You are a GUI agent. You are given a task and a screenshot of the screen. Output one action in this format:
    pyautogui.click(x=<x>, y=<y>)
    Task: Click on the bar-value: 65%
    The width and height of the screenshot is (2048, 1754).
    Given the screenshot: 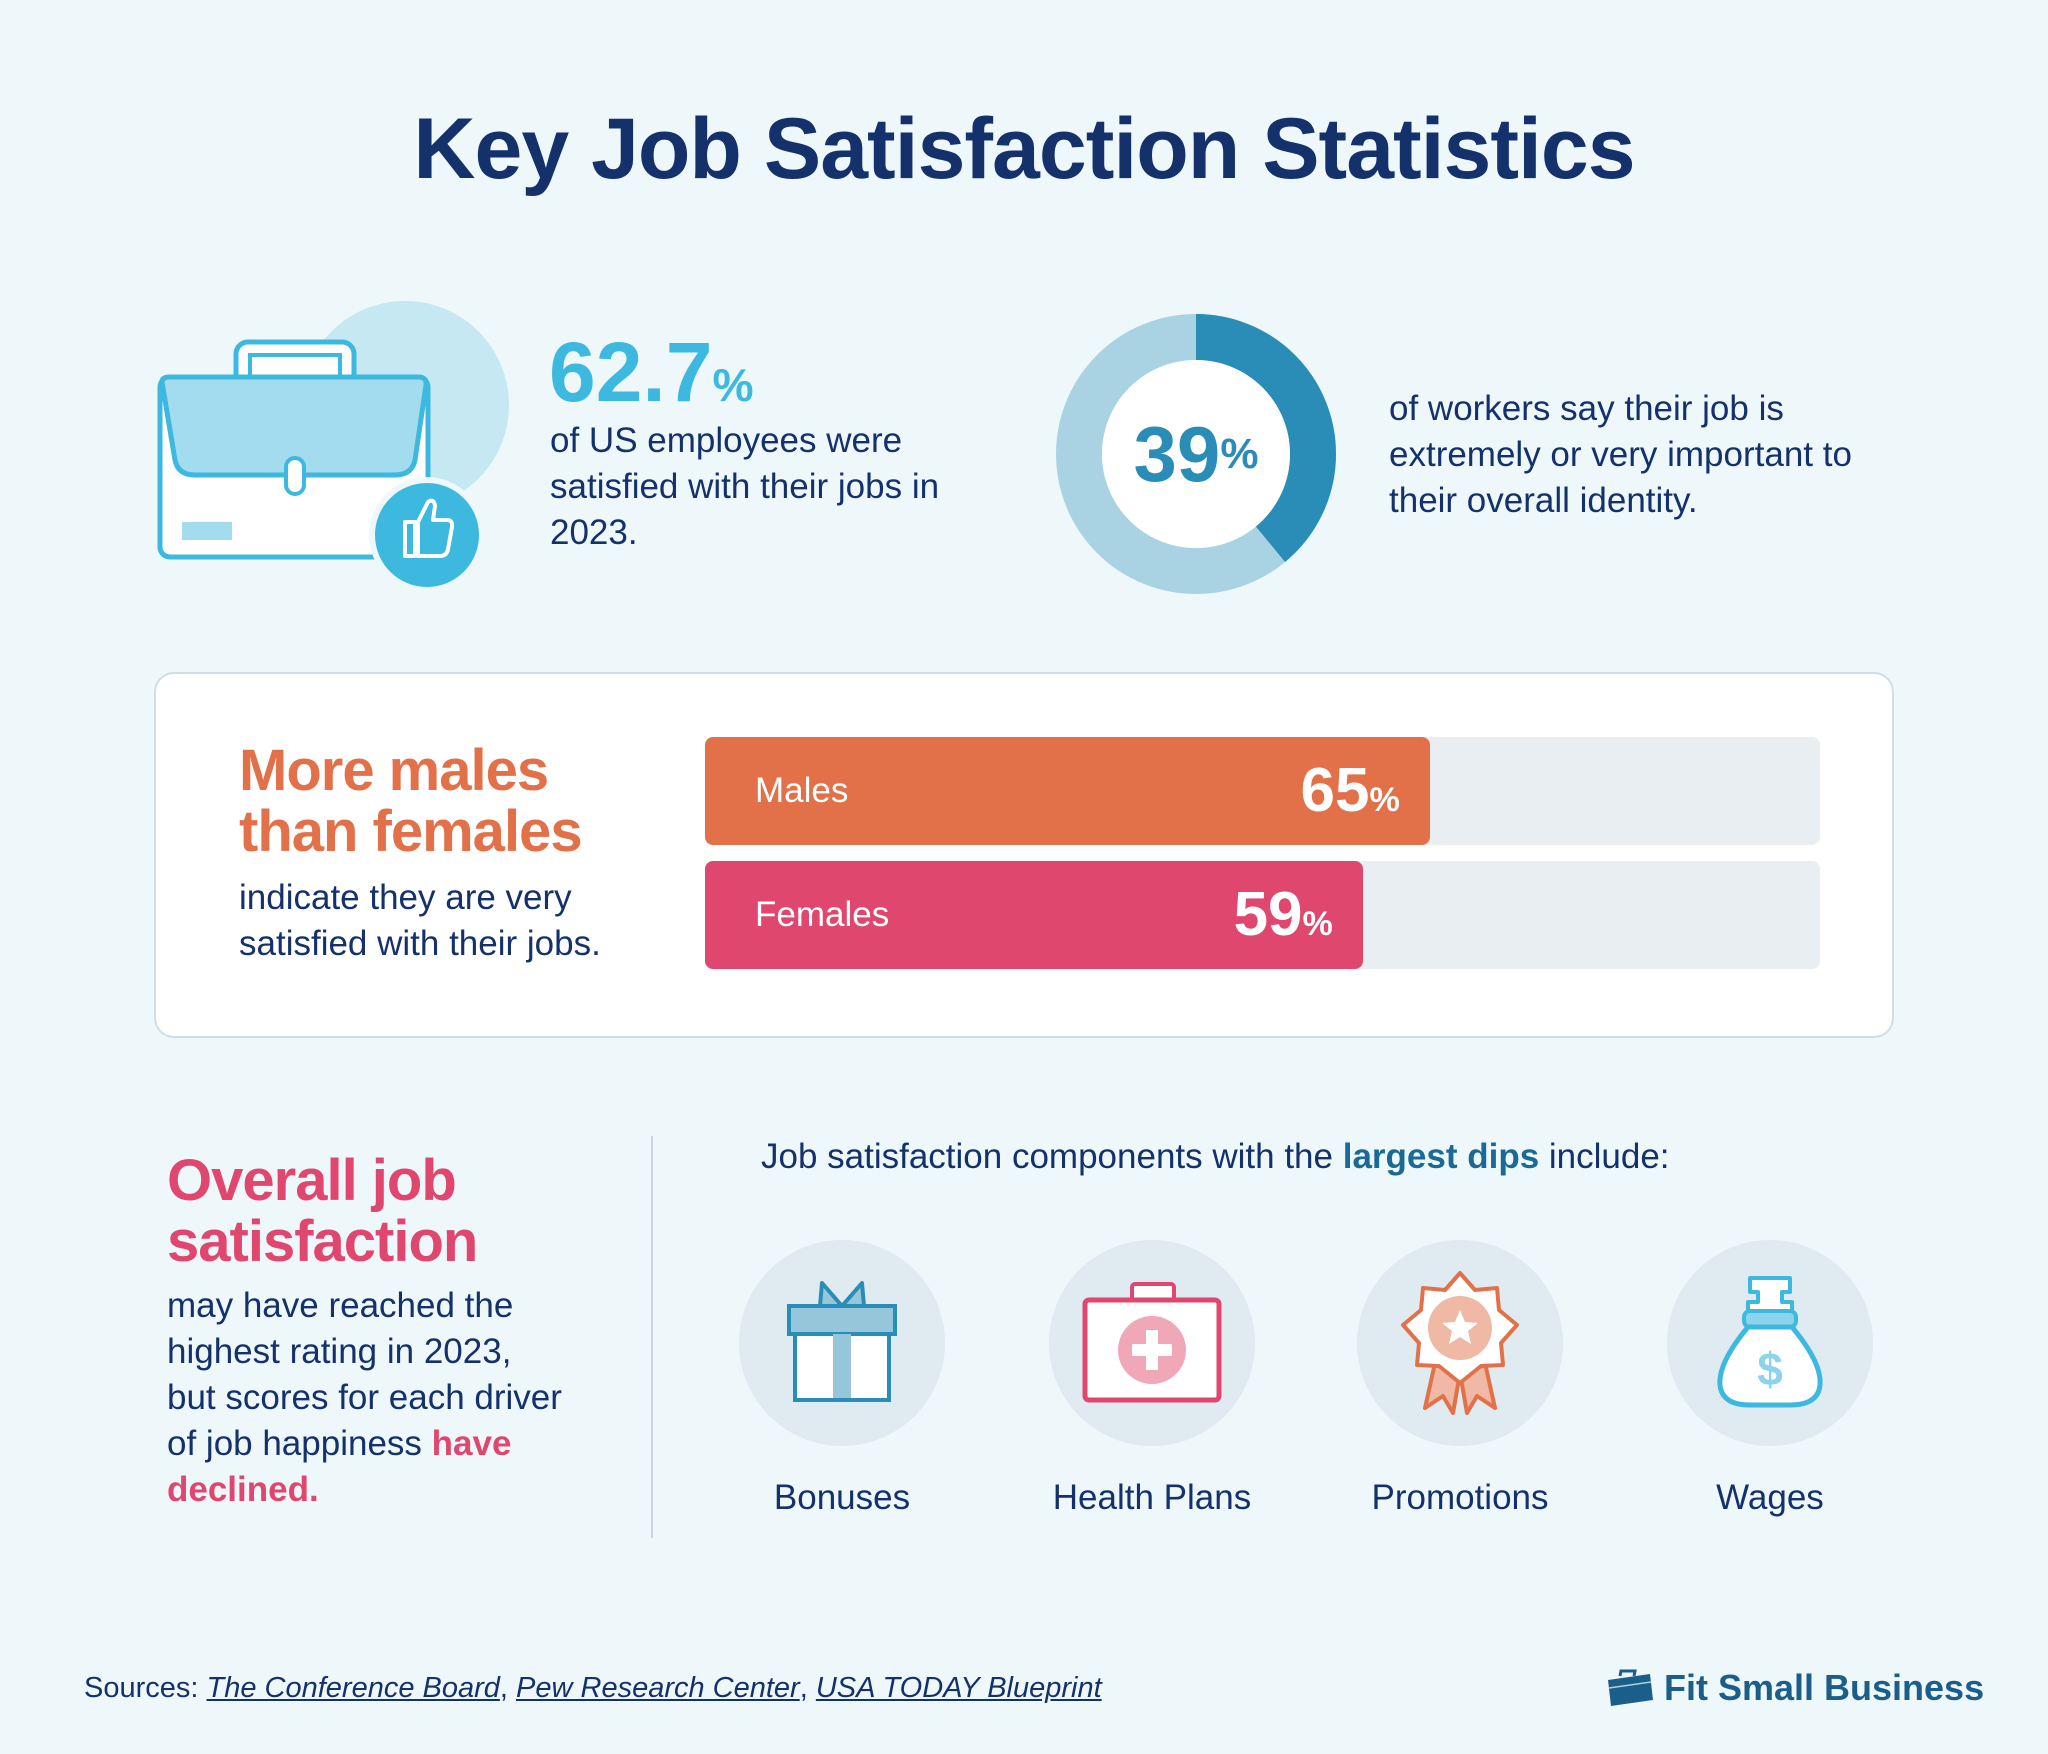 What is the action you would take?
    pyautogui.click(x=1349, y=795)
    